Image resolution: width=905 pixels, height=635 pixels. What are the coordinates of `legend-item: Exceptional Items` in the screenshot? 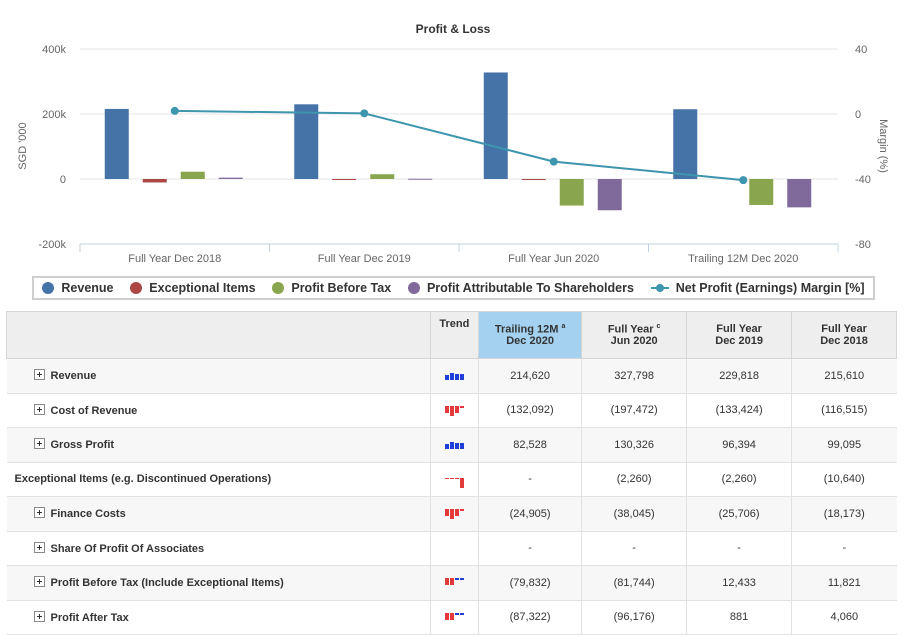 It's located at (193, 288).